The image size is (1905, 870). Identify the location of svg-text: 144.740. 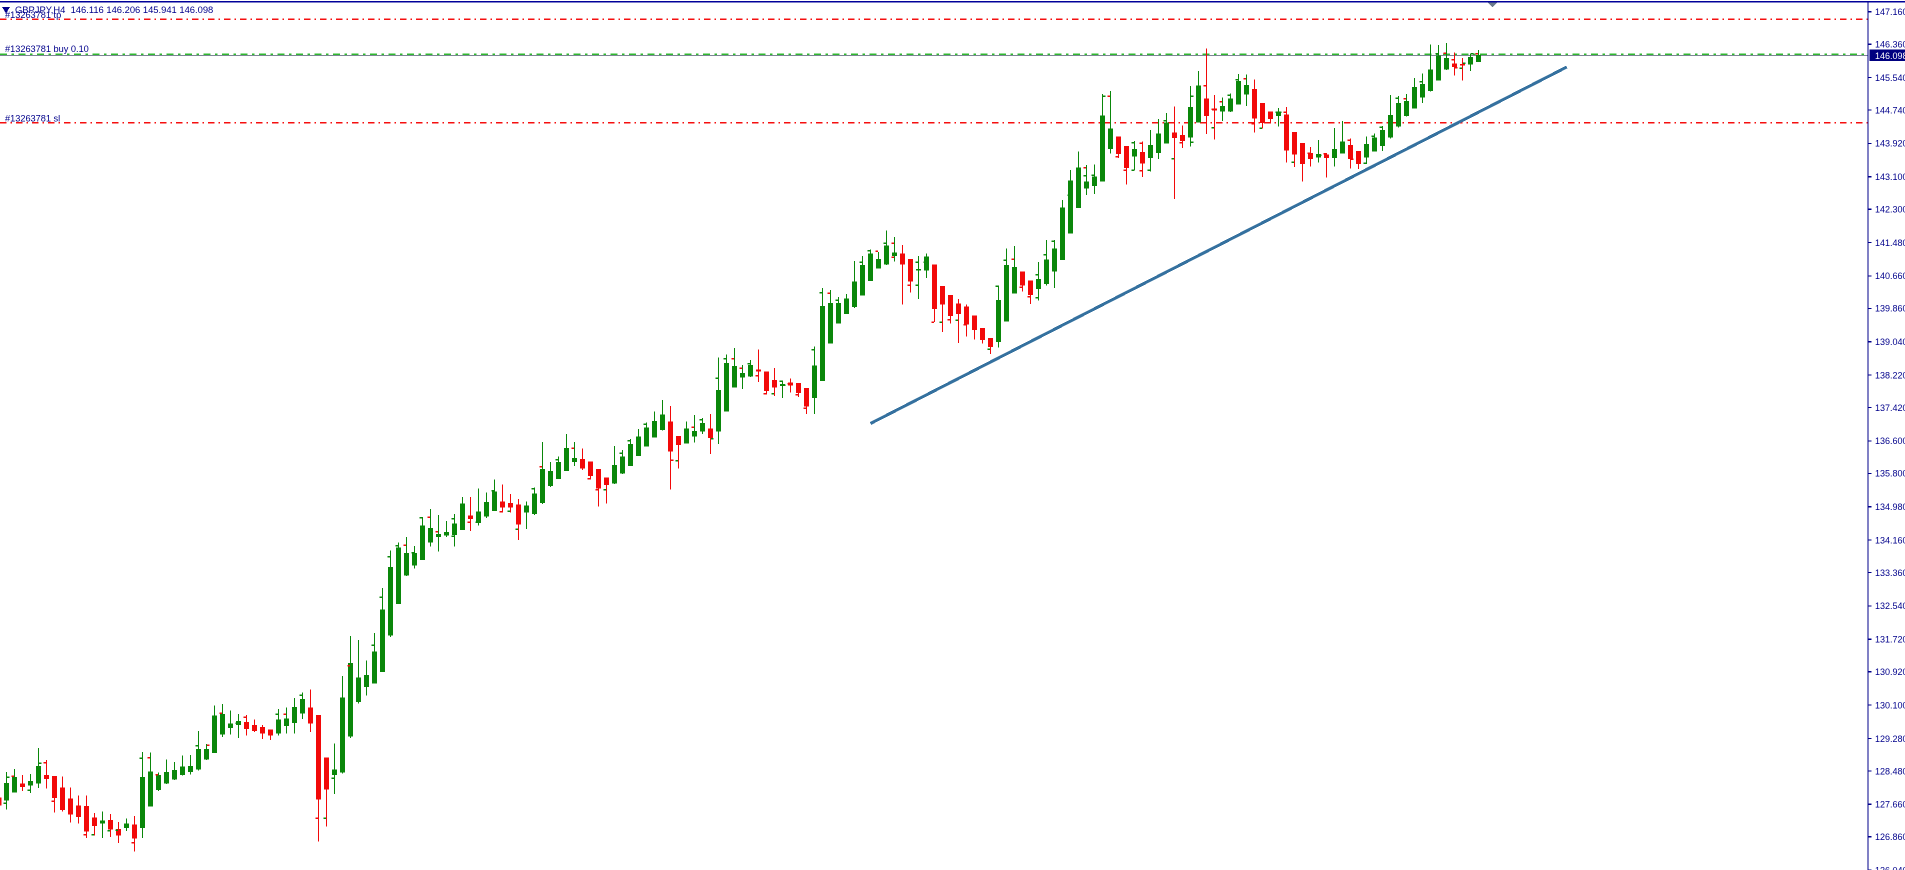
(1890, 110).